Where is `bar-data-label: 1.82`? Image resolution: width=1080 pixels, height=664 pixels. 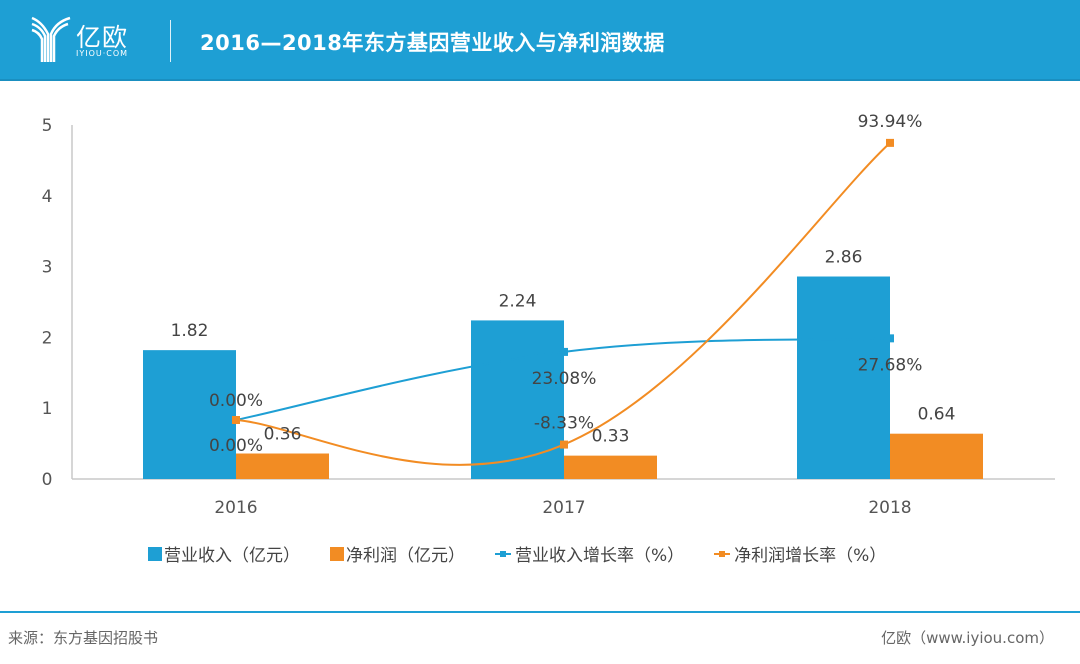
bar-data-label: 1.82 is located at coordinates (190, 331).